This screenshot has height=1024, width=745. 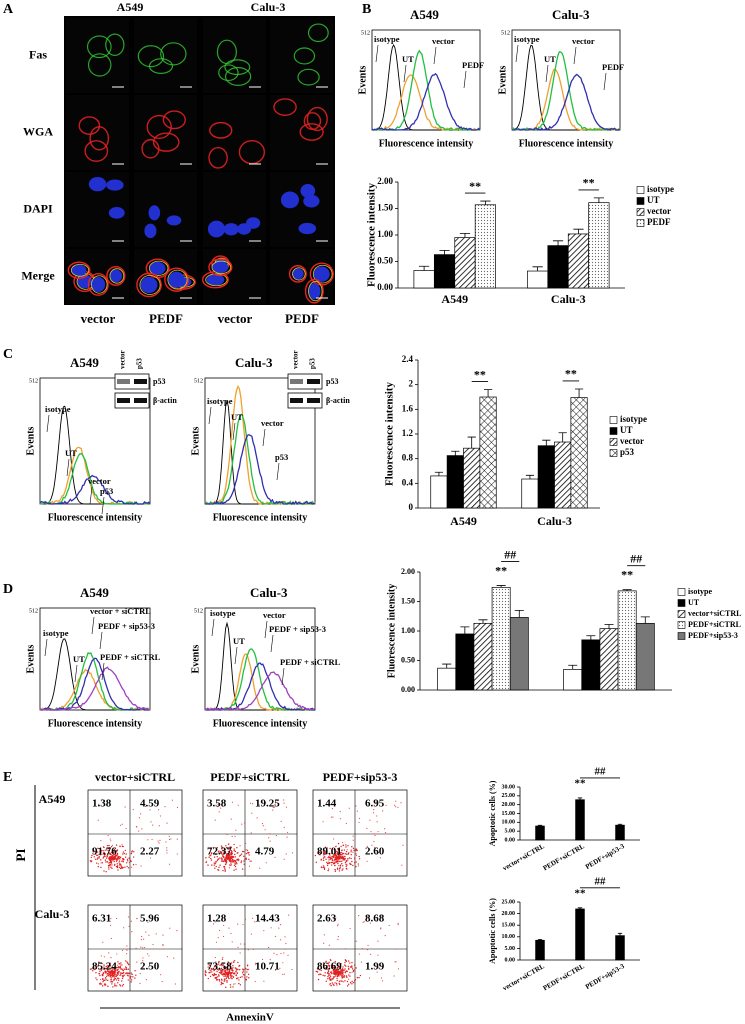 What do you see at coordinates (329, 852) in the screenshot?
I see `quadrant-value: 89.01` at bounding box center [329, 852].